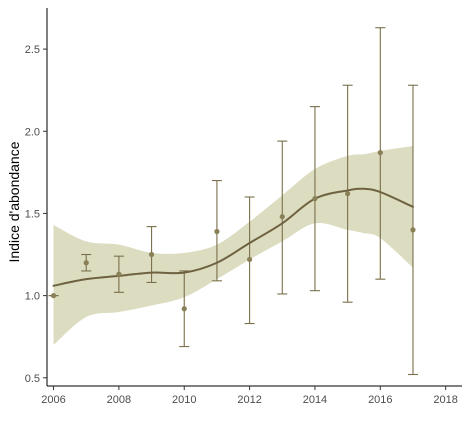 Image resolution: width=471 pixels, height=427 pixels. Describe the element at coordinates (32, 379) in the screenshot. I see `y-tick-label-0.5: 0.5` at that location.